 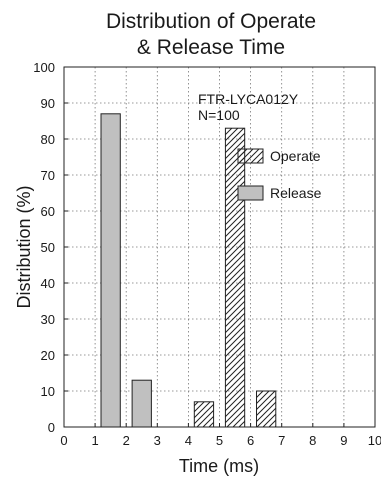 I want to click on x-tick-label: 4, so click(x=188, y=440).